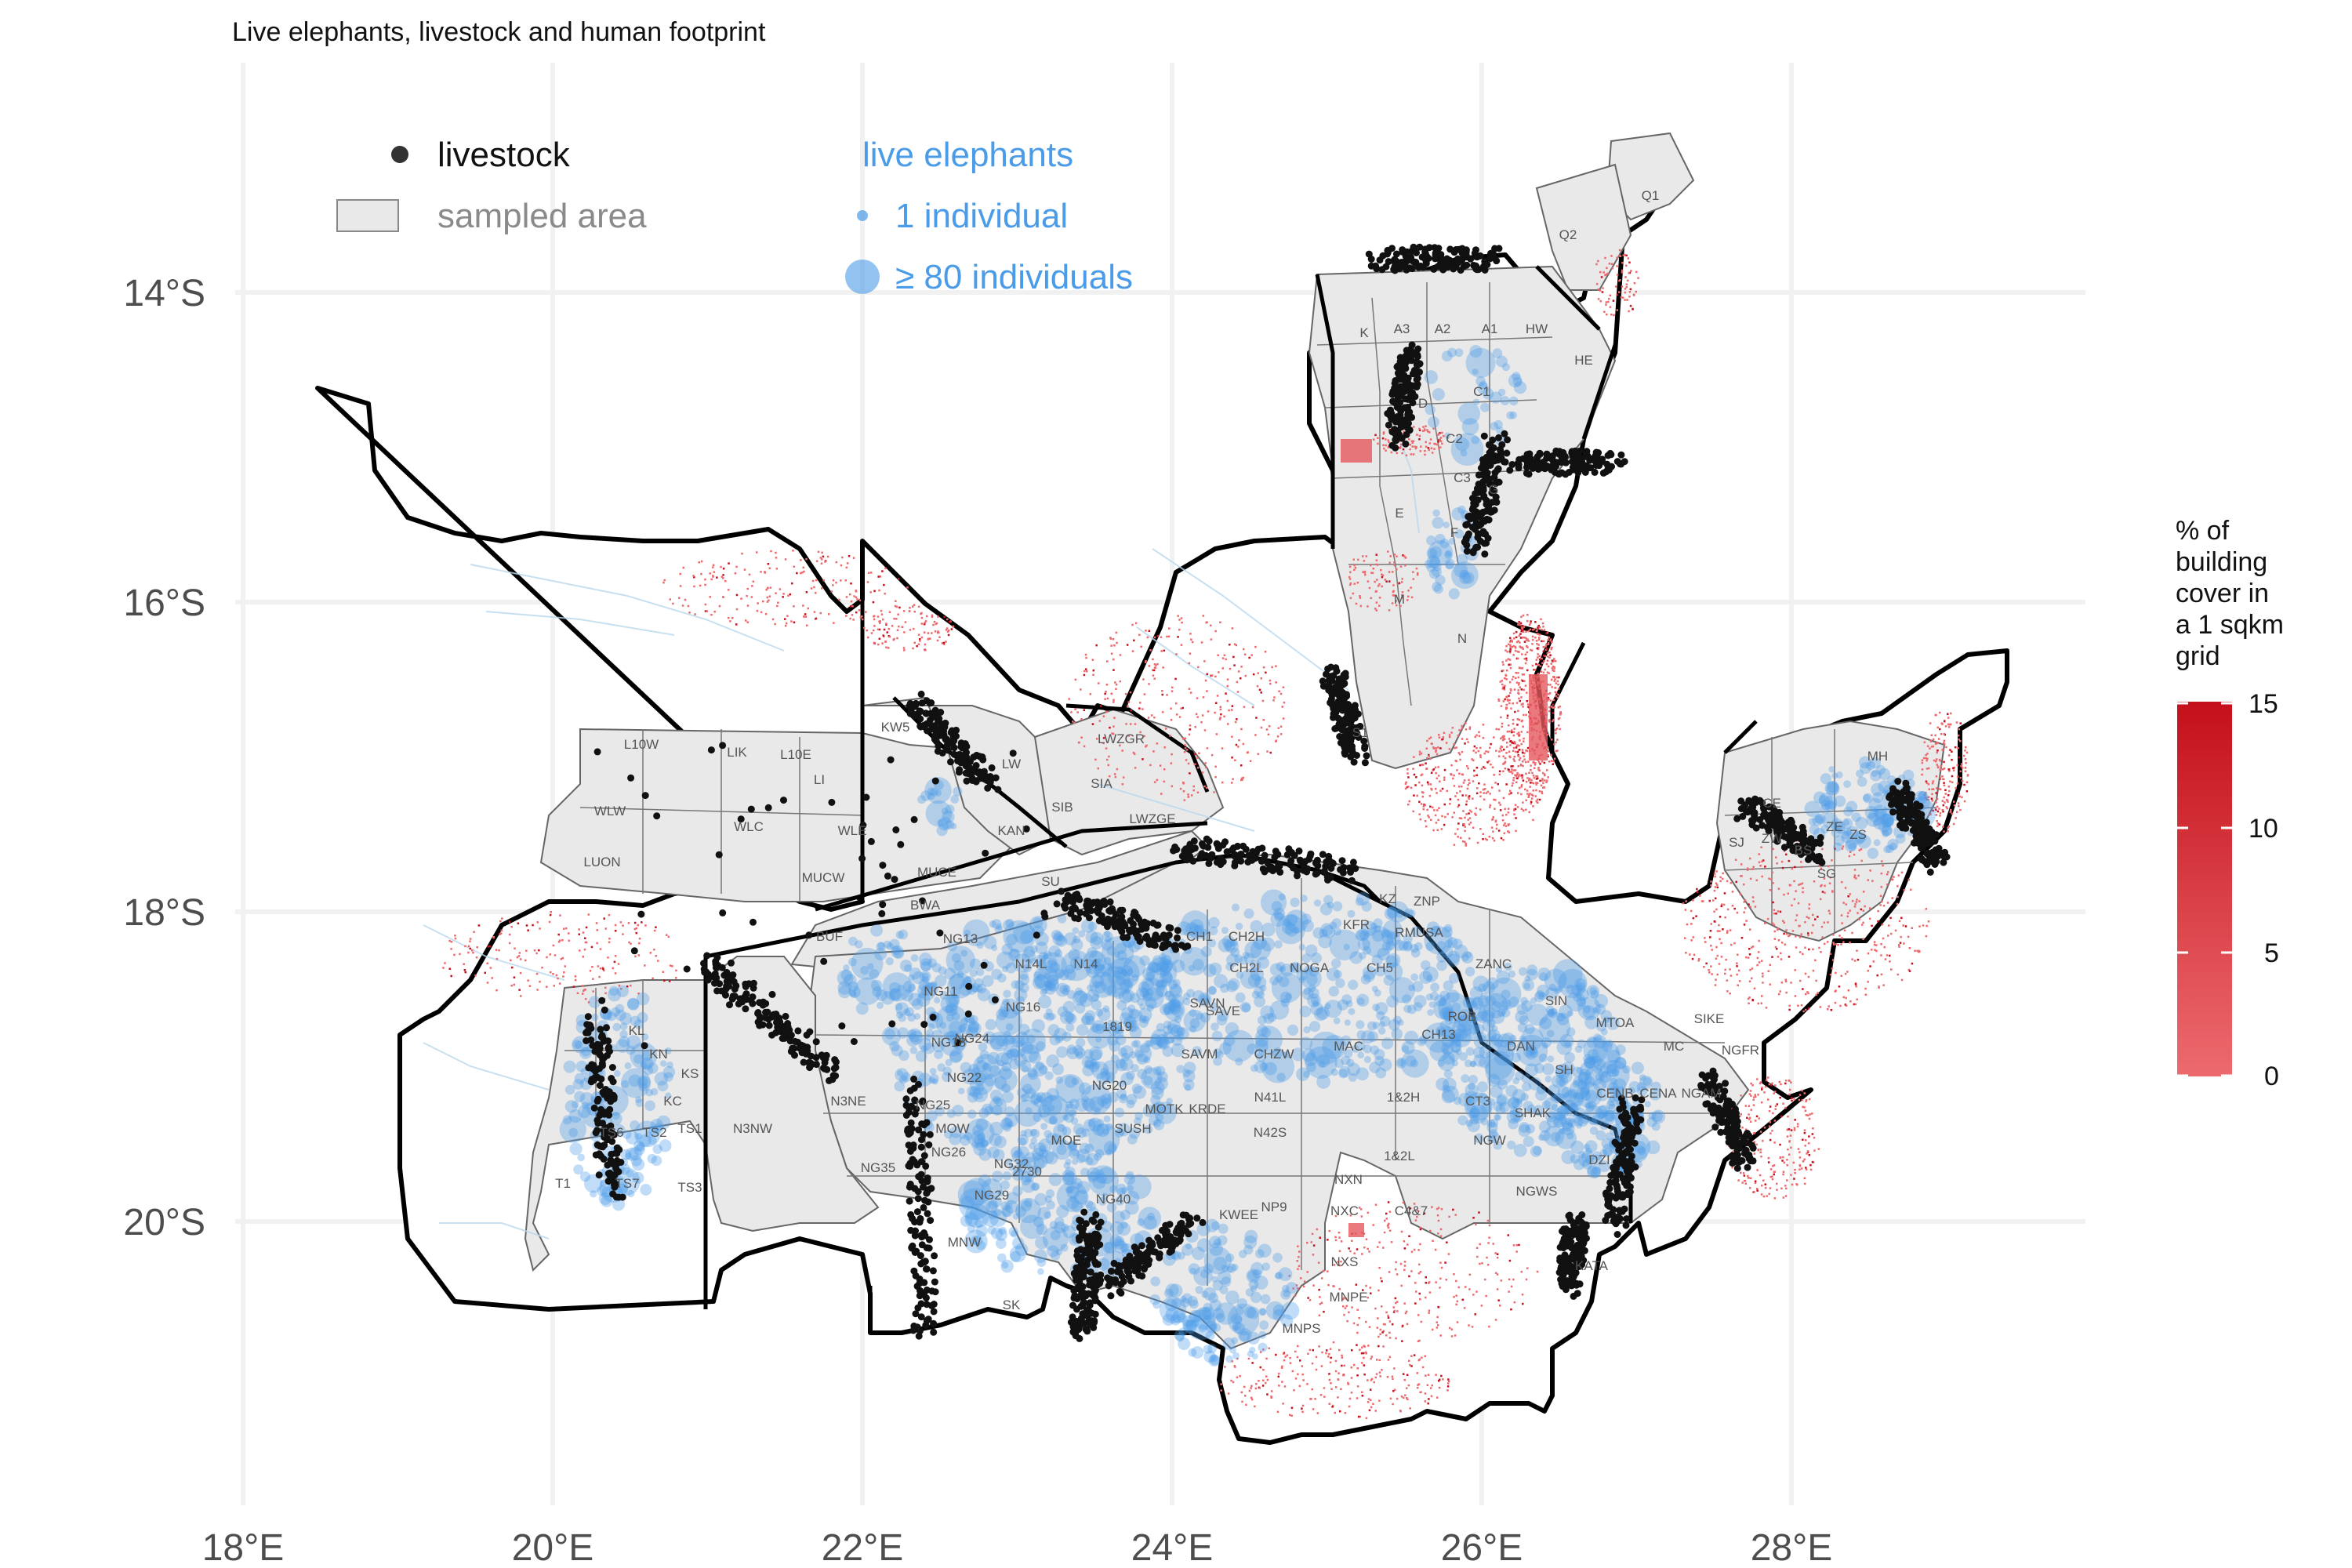 The width and height of the screenshot is (2352, 1568). What do you see at coordinates (1443, 328) in the screenshot?
I see `region-label-4: A2` at bounding box center [1443, 328].